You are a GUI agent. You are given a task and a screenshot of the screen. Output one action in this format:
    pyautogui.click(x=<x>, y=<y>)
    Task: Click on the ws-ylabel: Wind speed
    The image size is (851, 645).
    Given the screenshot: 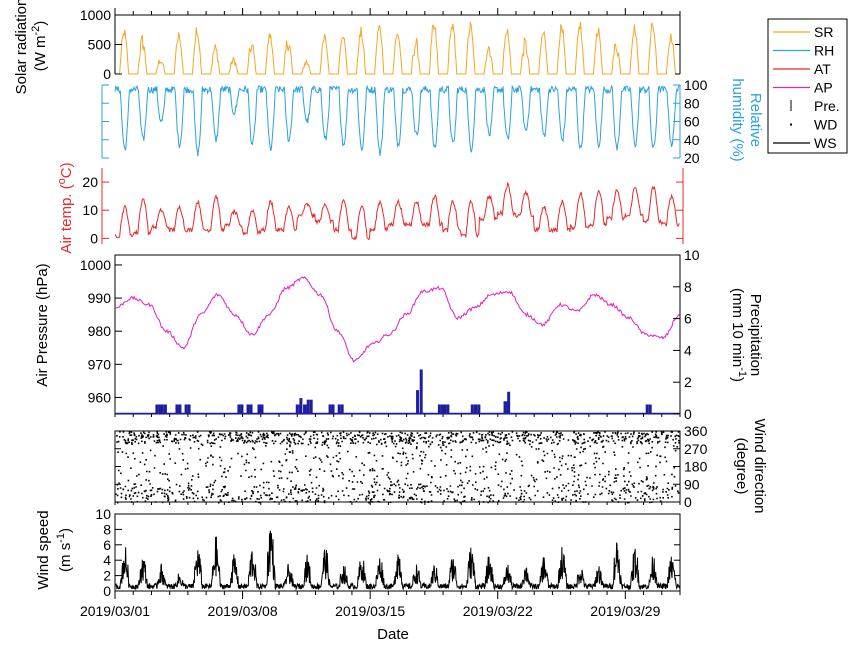 What is the action you would take?
    pyautogui.click(x=43, y=549)
    